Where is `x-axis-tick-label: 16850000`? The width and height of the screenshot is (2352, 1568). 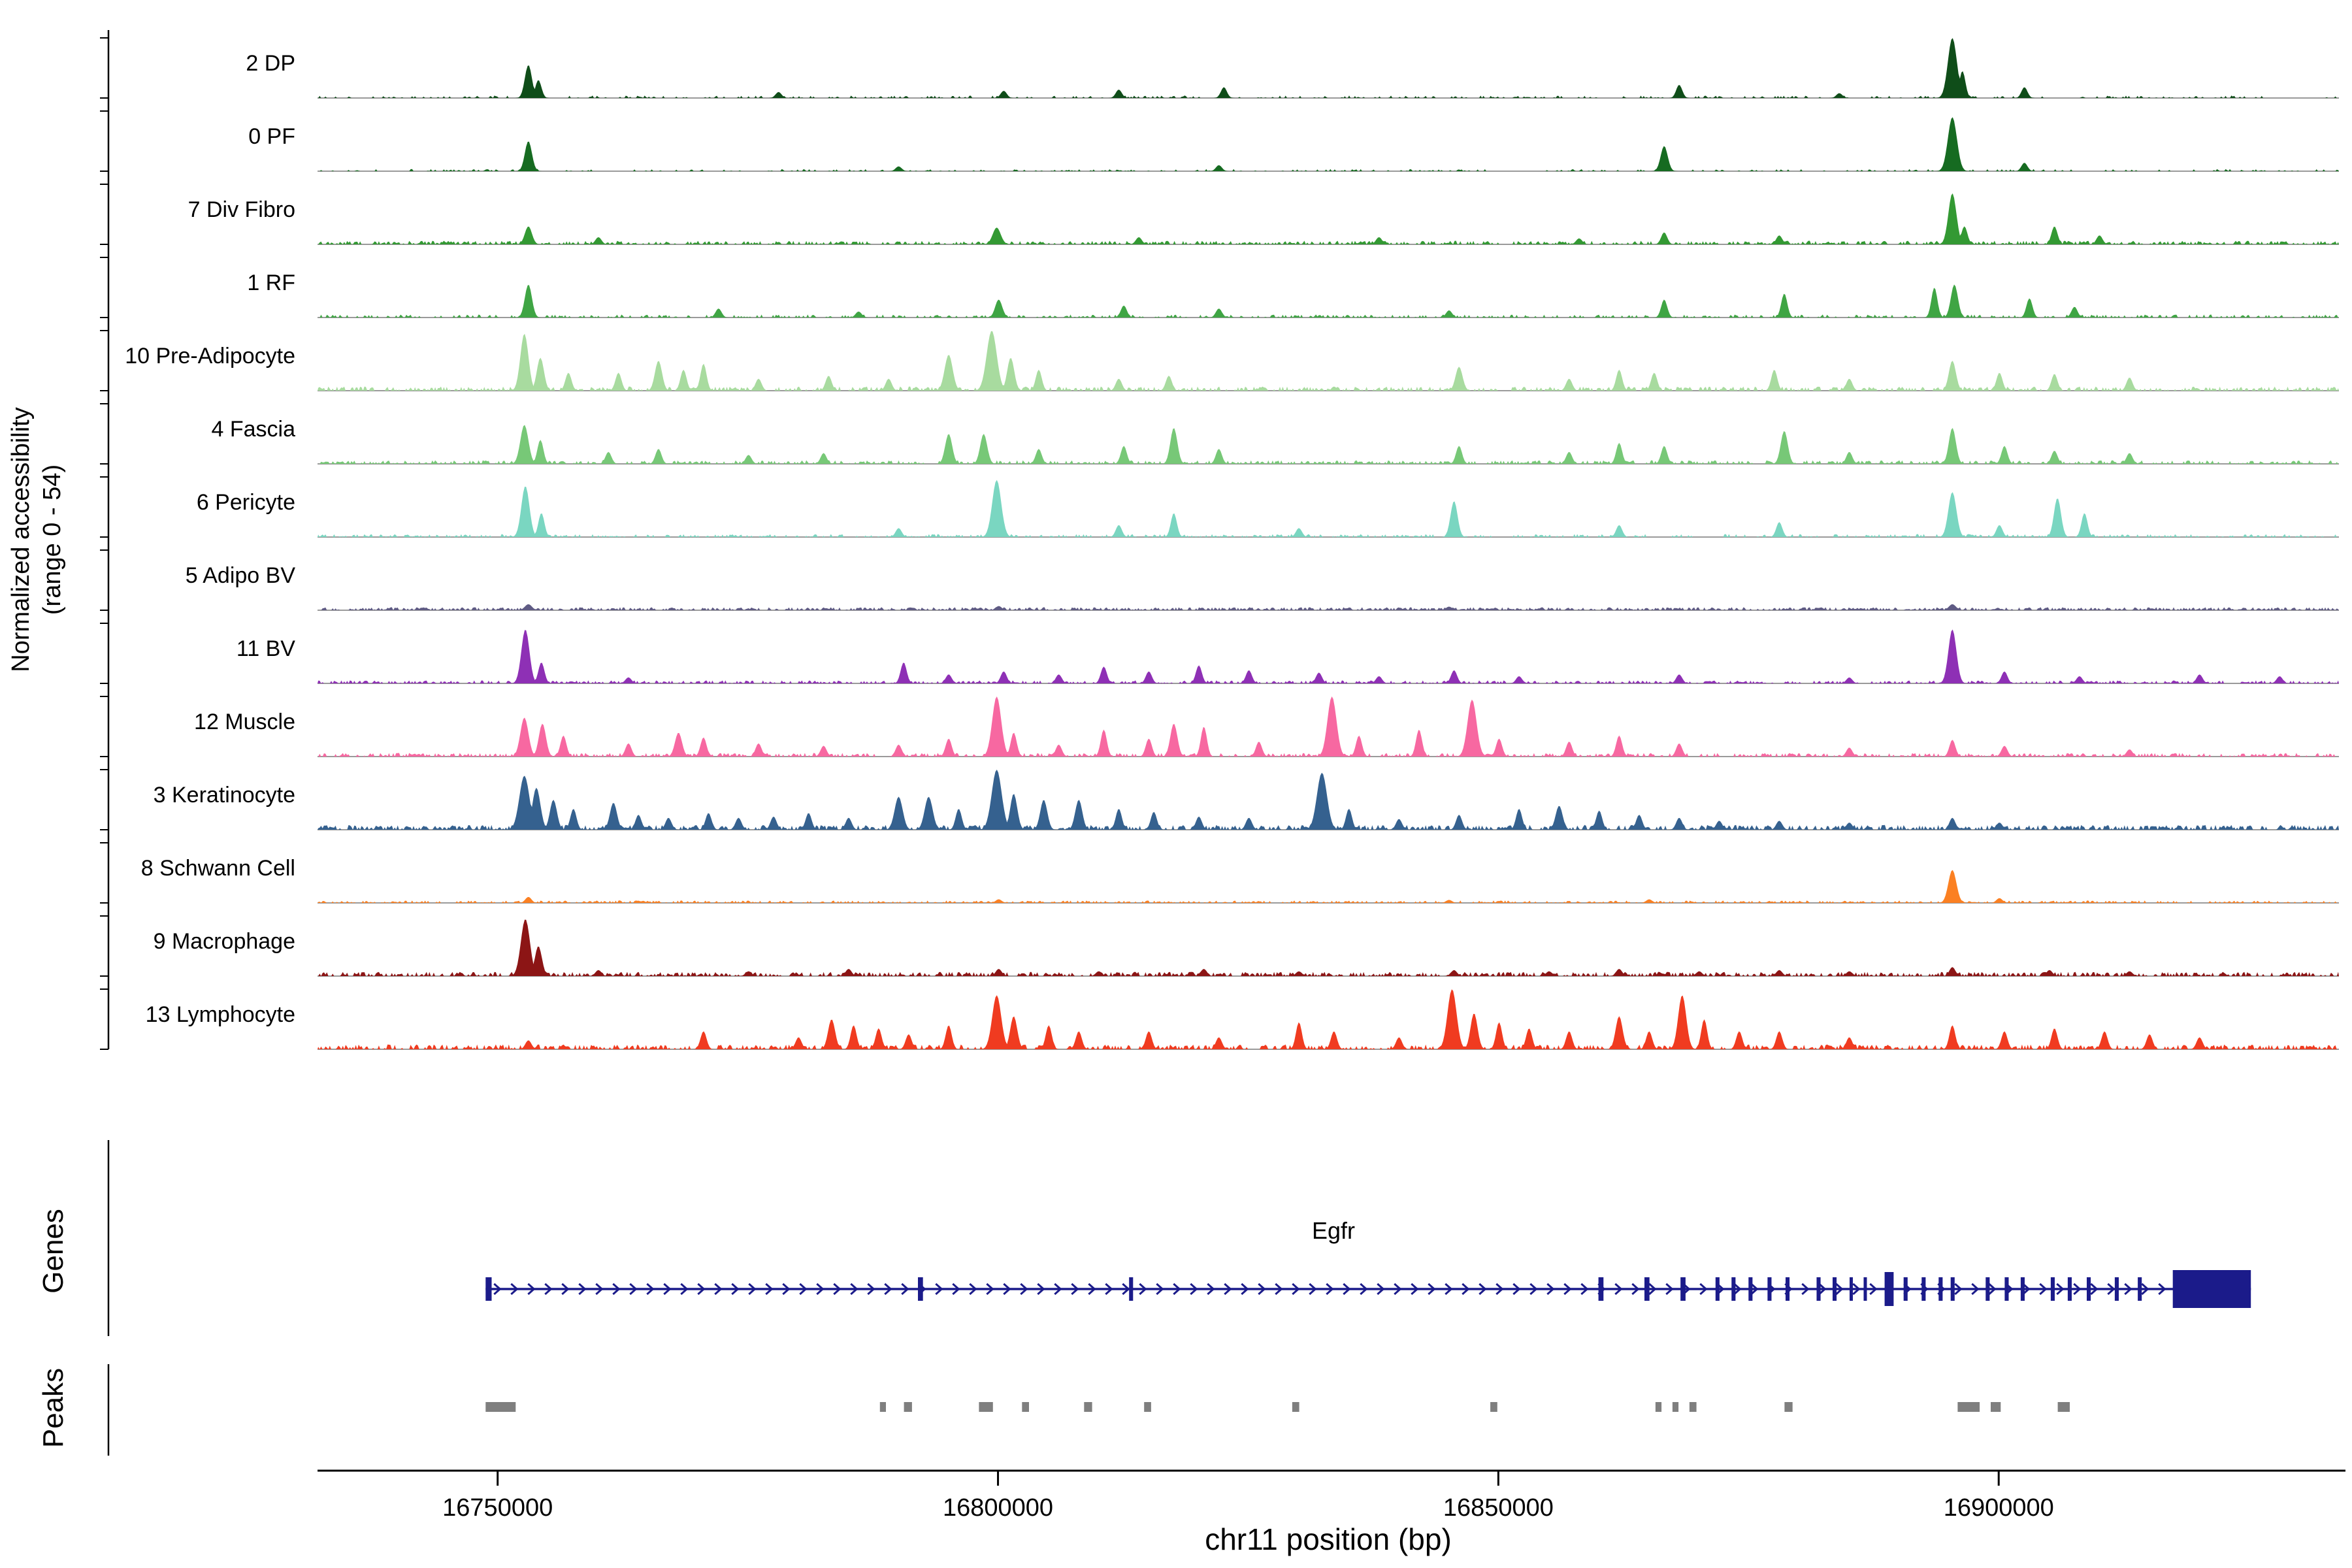 x-axis-tick-label: 16850000 is located at coordinates (1498, 1508).